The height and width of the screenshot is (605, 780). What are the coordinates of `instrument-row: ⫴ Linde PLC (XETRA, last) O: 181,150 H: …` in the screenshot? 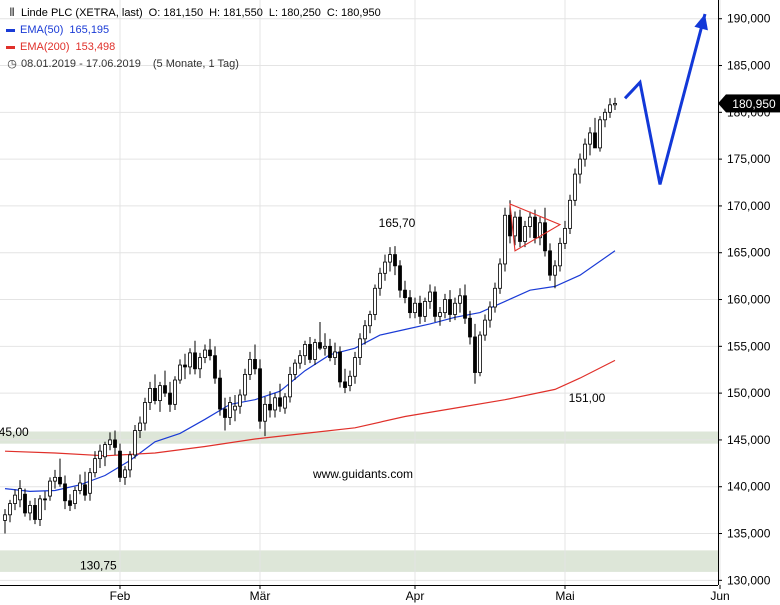 It's located at (193, 13).